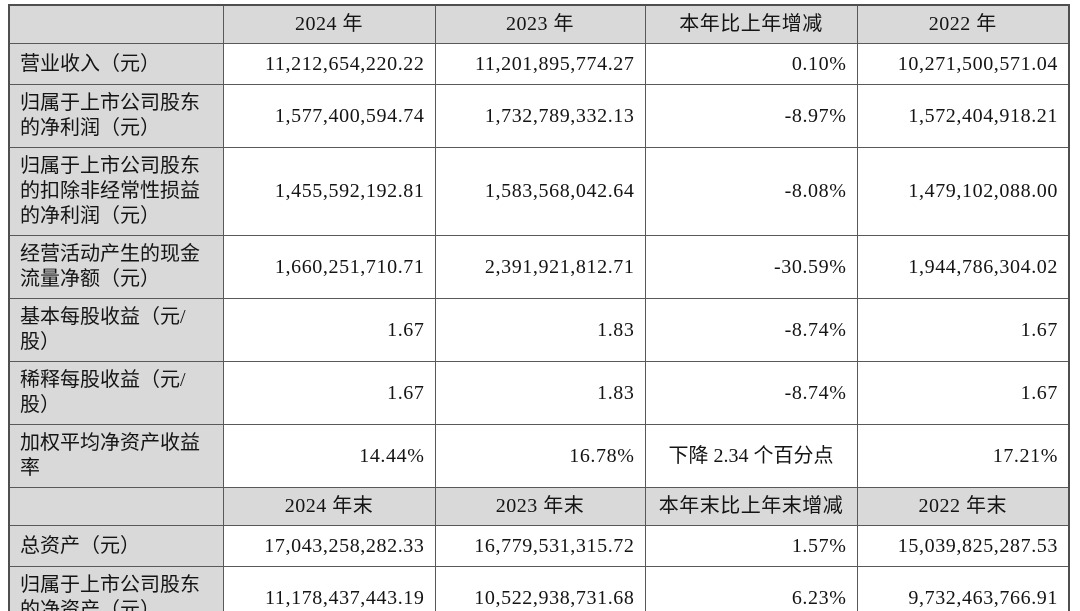 This screenshot has height=611, width=1080. I want to click on yearend-header-2024: 2024 年末, so click(329, 506).